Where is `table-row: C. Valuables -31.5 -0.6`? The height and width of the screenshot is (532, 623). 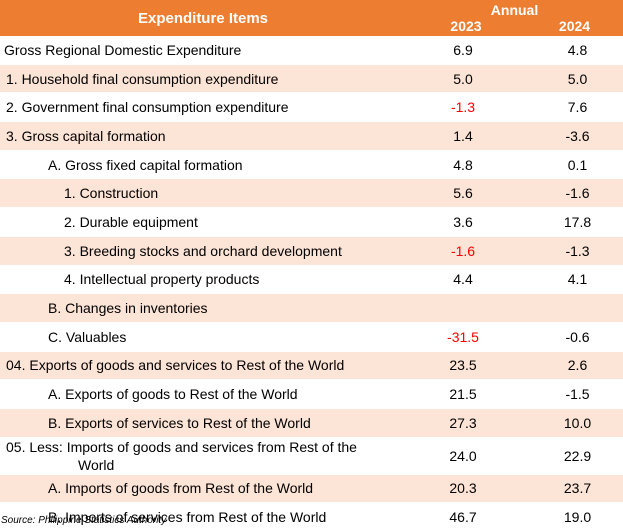
table-row: C. Valuables -31.5 -0.6 is located at coordinates (311, 337).